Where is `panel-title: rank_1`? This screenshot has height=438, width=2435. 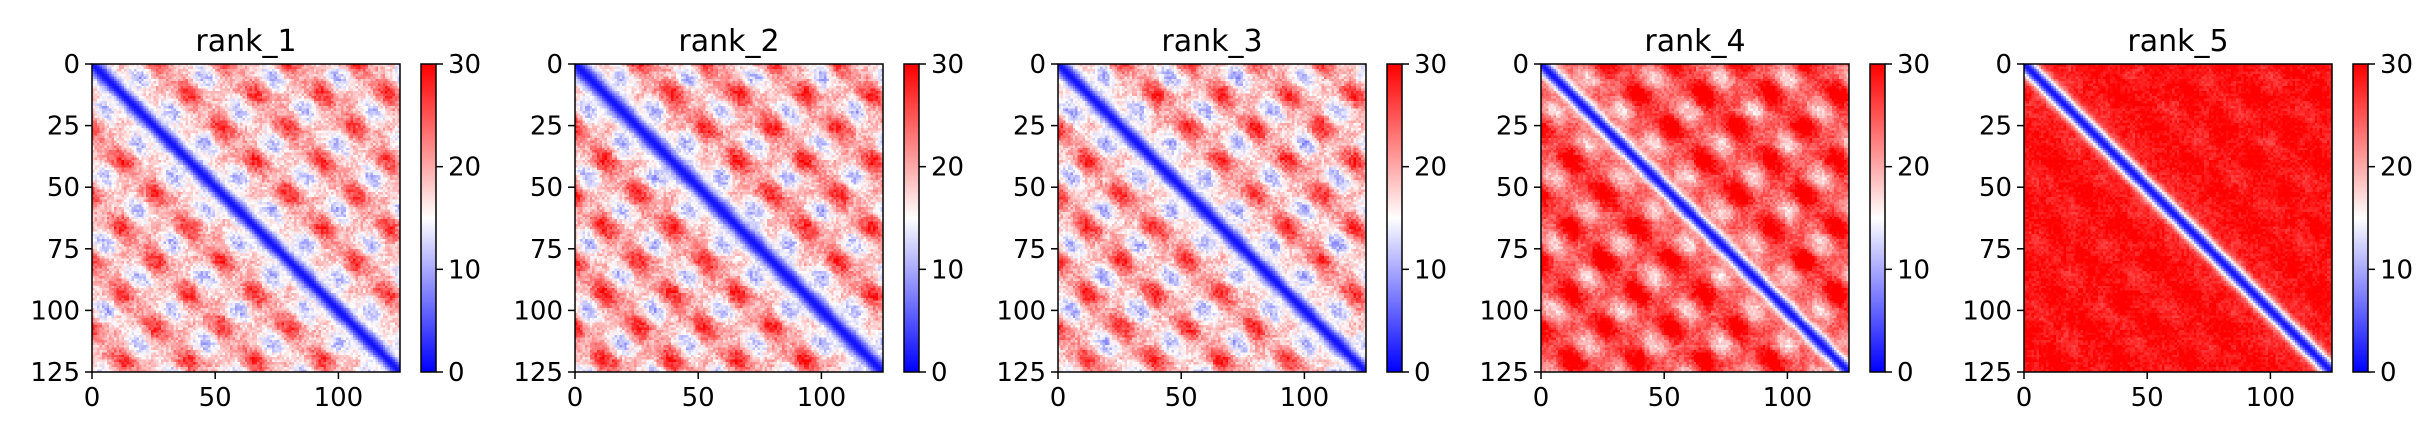
panel-title: rank_1 is located at coordinates (245, 41).